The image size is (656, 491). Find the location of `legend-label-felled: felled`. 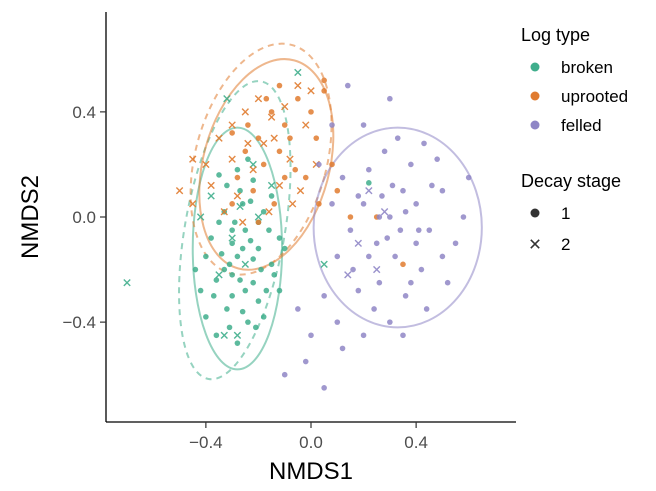

legend-label-felled: felled is located at coordinates (581, 125).